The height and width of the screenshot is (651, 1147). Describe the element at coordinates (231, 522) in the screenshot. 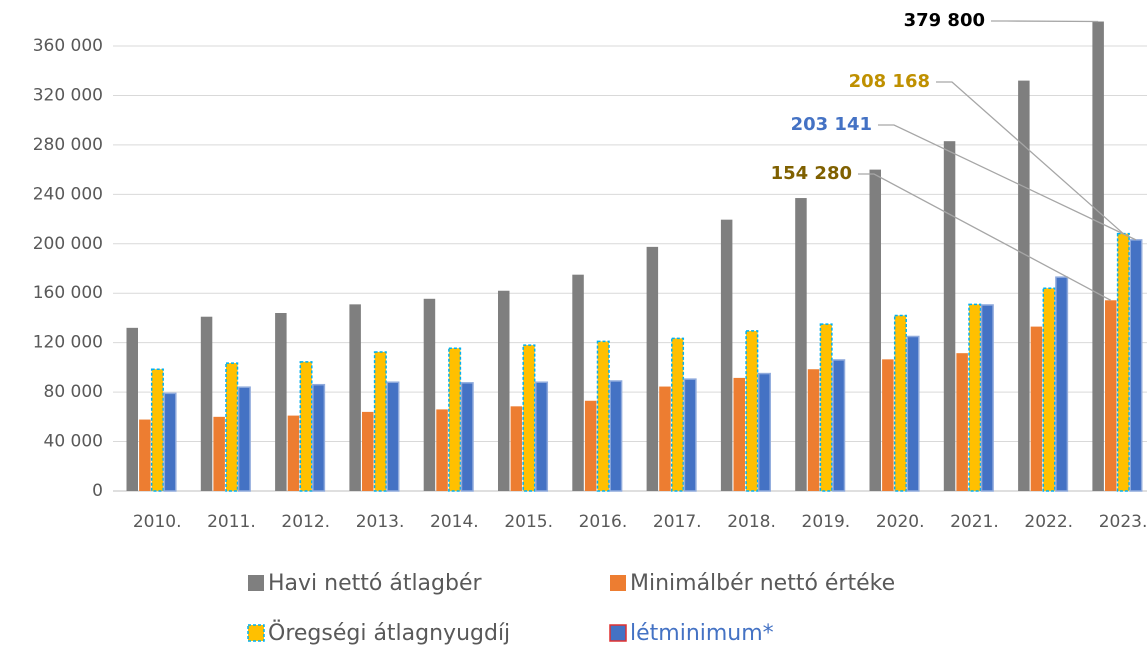

I see `x-tick-label: 2011.` at that location.